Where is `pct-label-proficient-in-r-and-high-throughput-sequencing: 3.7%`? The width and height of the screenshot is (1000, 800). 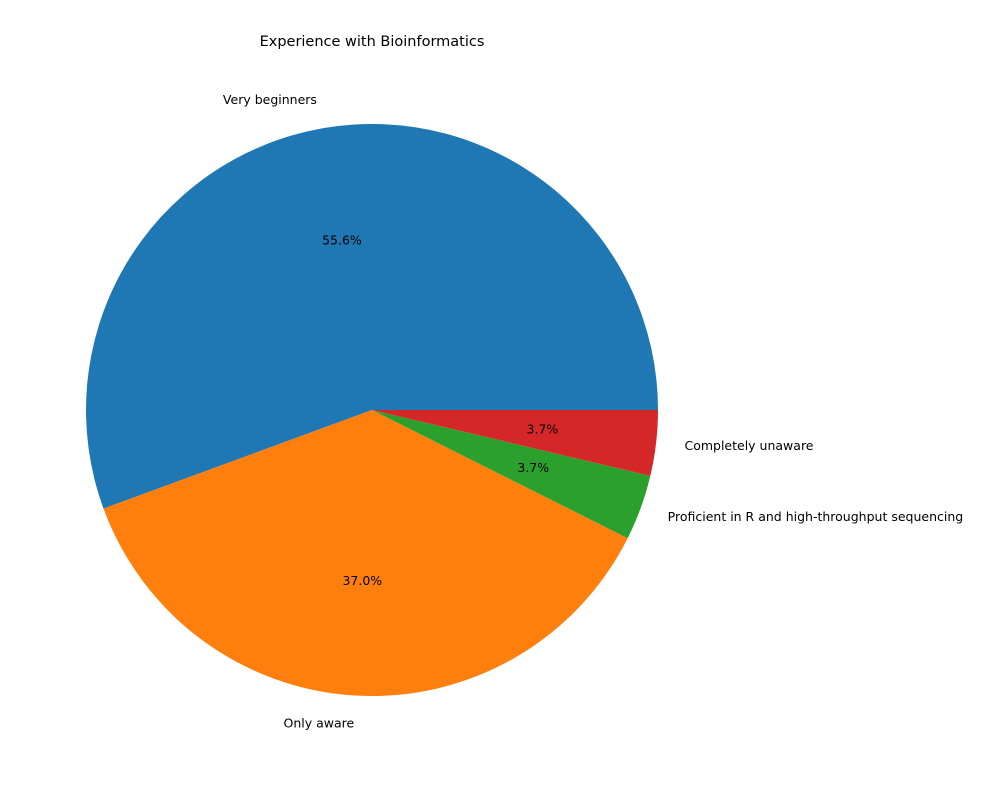 pct-label-proficient-in-r-and-high-throughput-sequencing: 3.7% is located at coordinates (533, 467).